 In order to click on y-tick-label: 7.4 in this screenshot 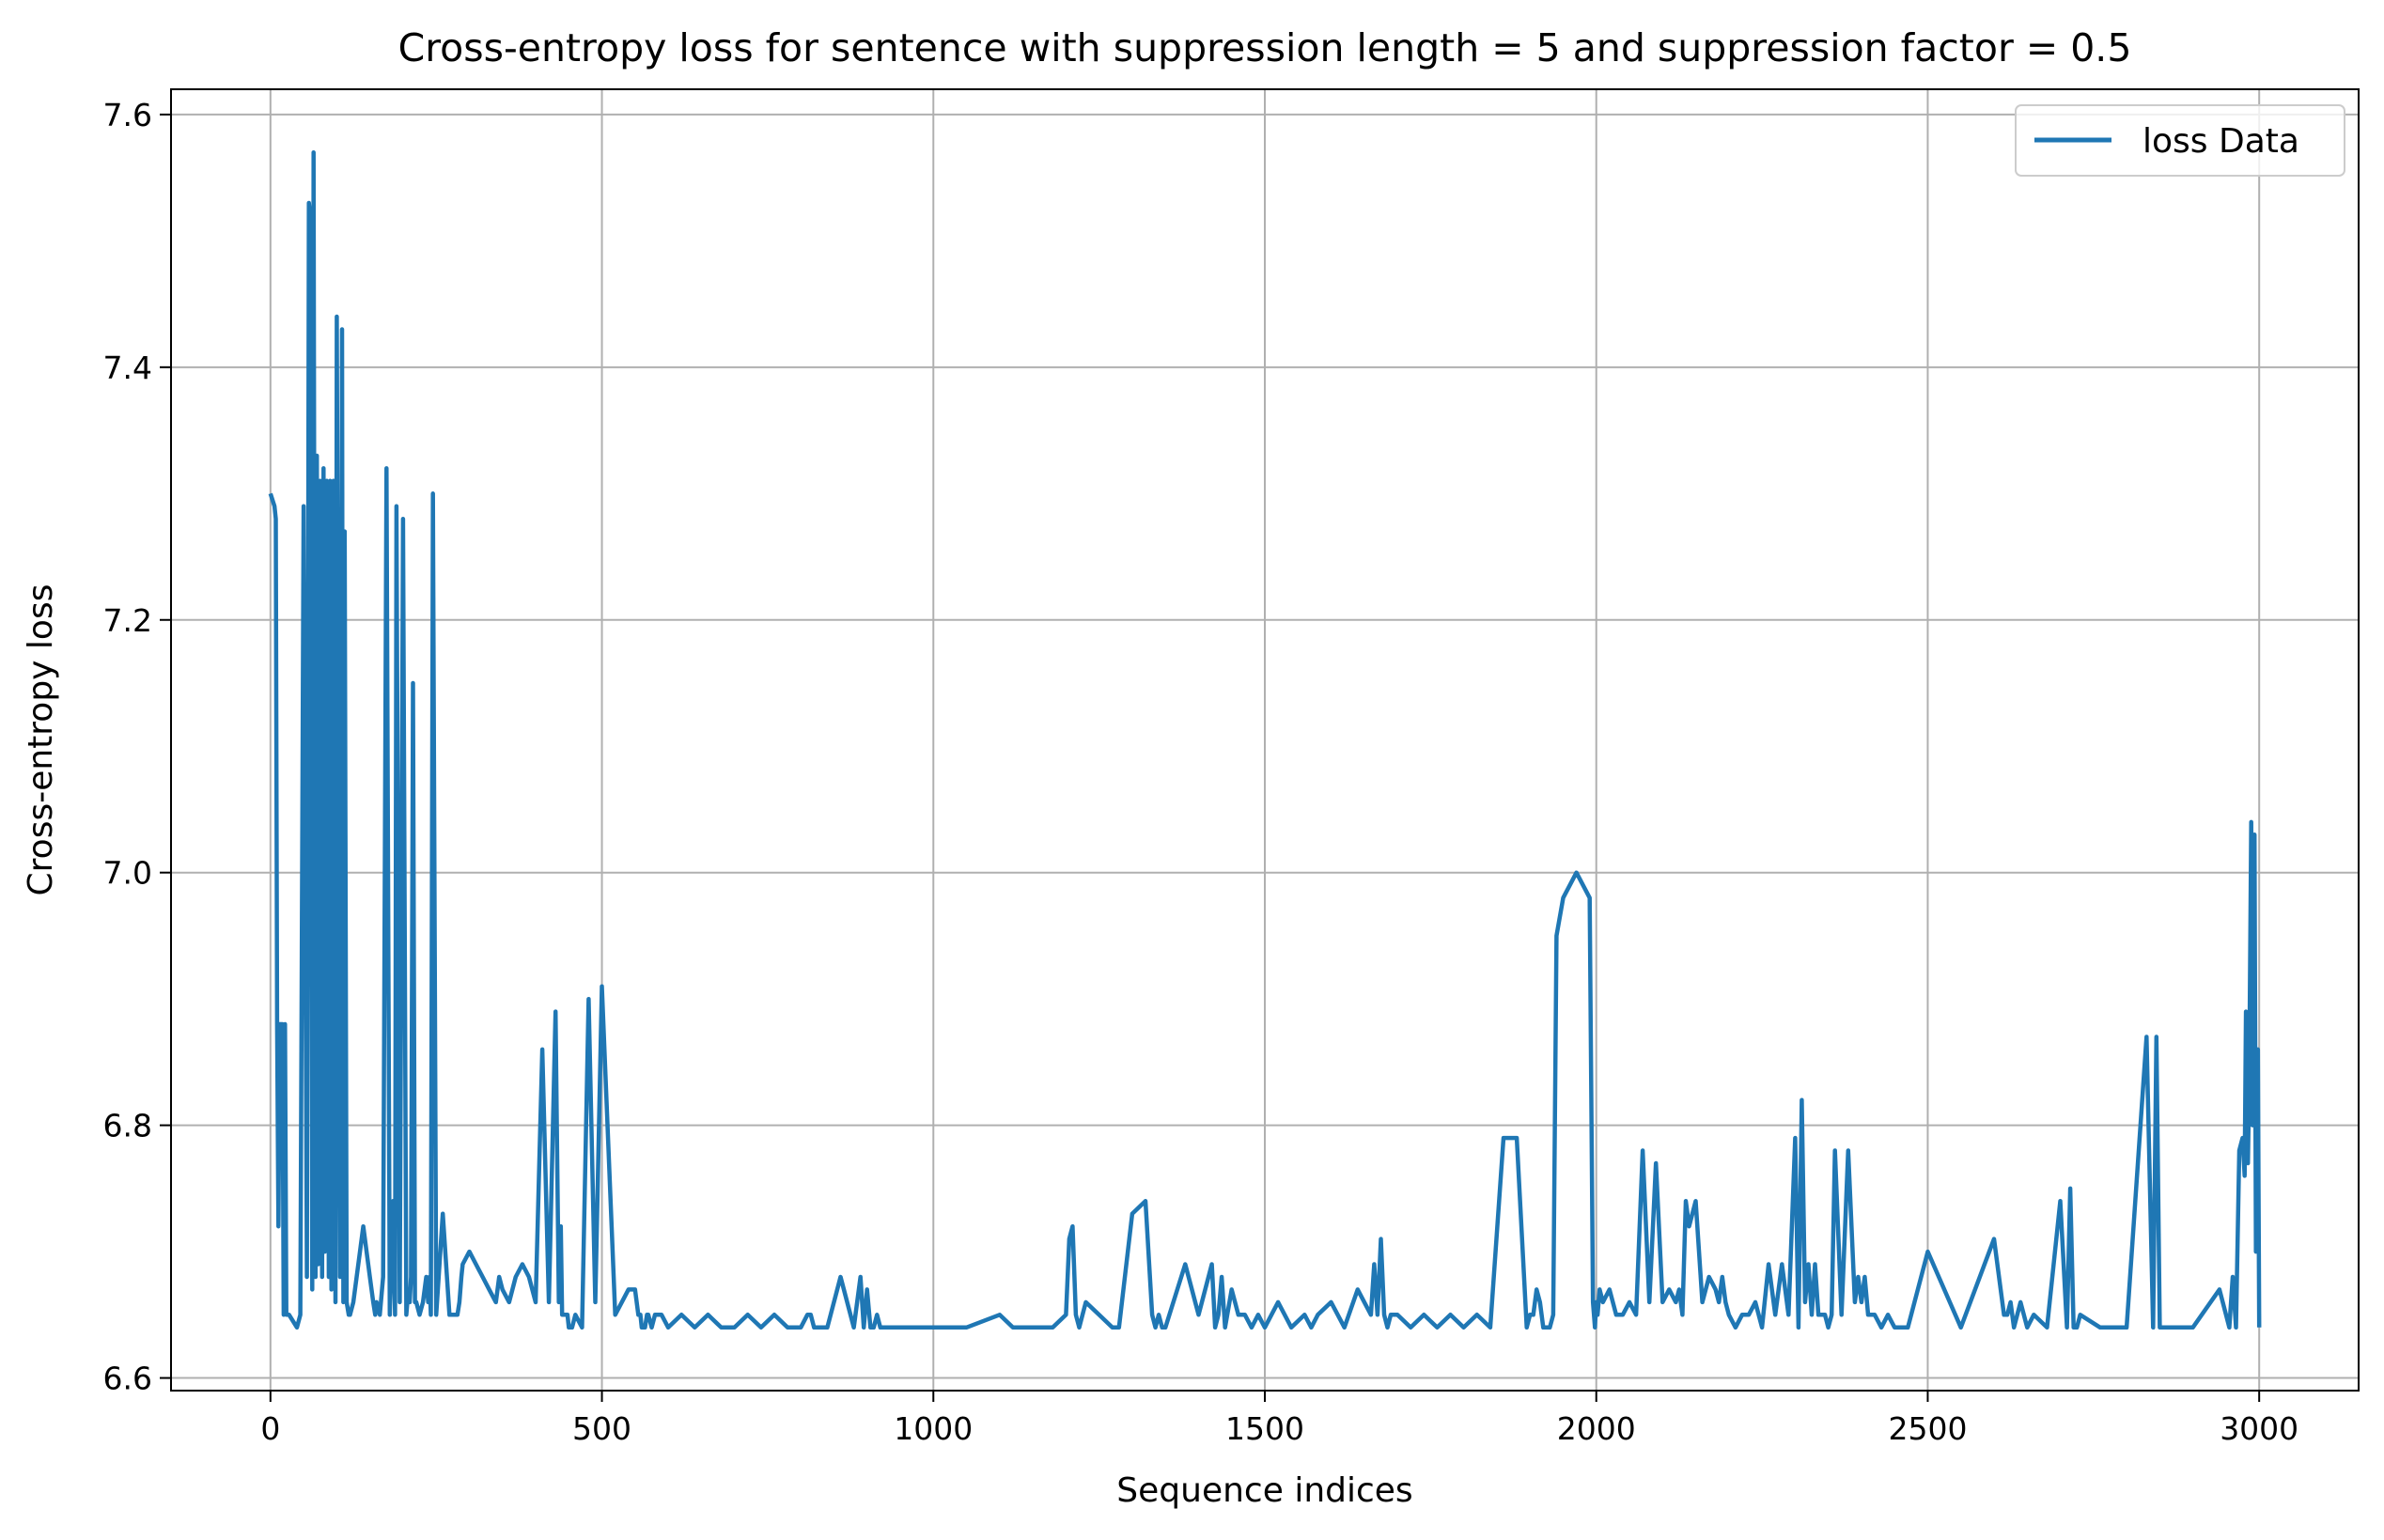, I will do `click(127, 368)`.